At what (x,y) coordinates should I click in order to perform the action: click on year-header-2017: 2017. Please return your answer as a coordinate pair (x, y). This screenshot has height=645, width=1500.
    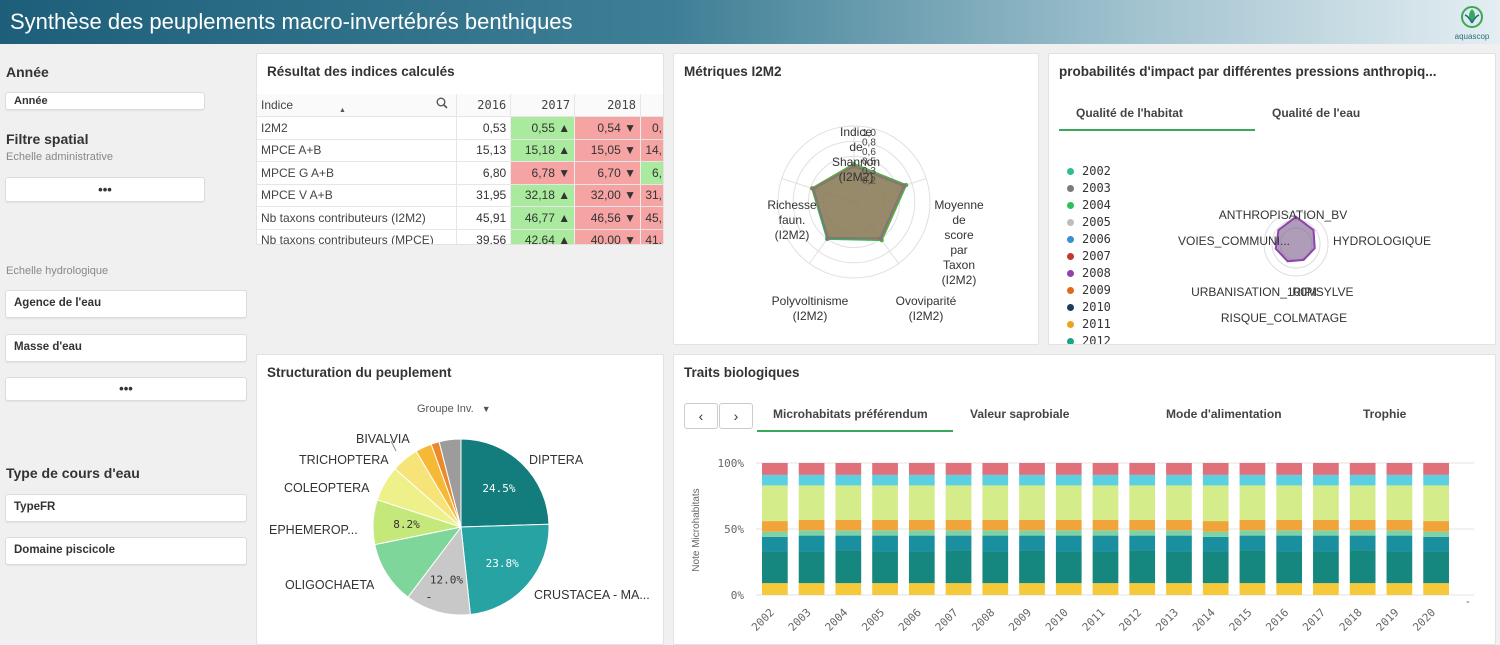
    Looking at the image, I should click on (543, 105).